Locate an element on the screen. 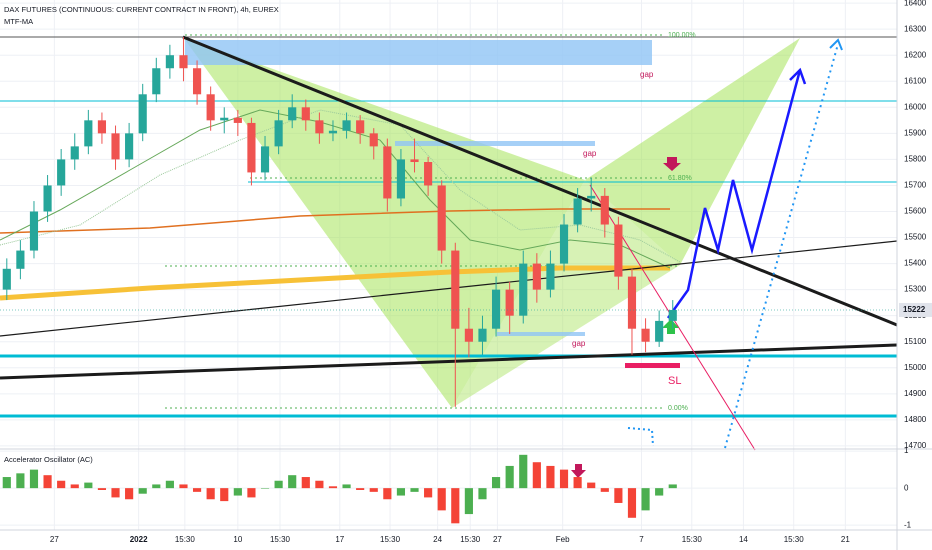  gap-zone is located at coordinates (495, 143).